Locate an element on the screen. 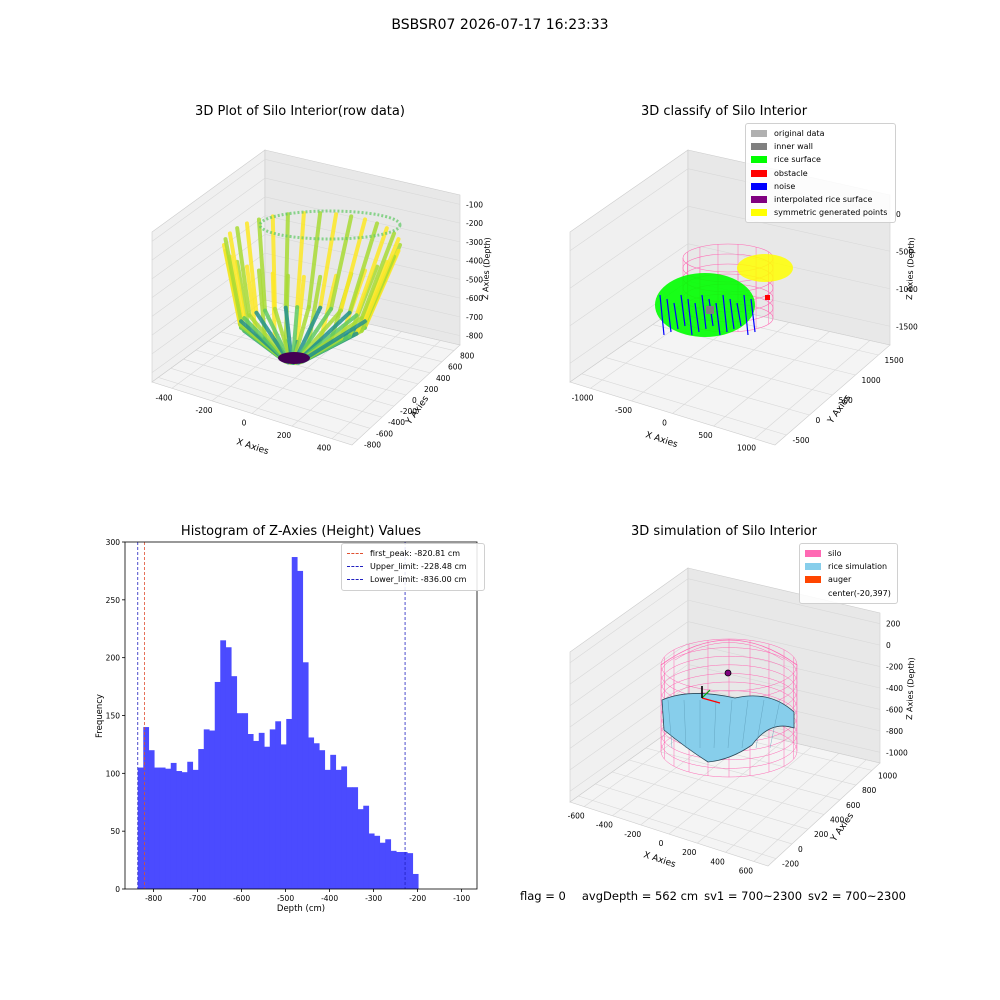 This screenshot has height=1000, width=1000. footer-sv1: sv1 = 700~2300 is located at coordinates (753, 896).